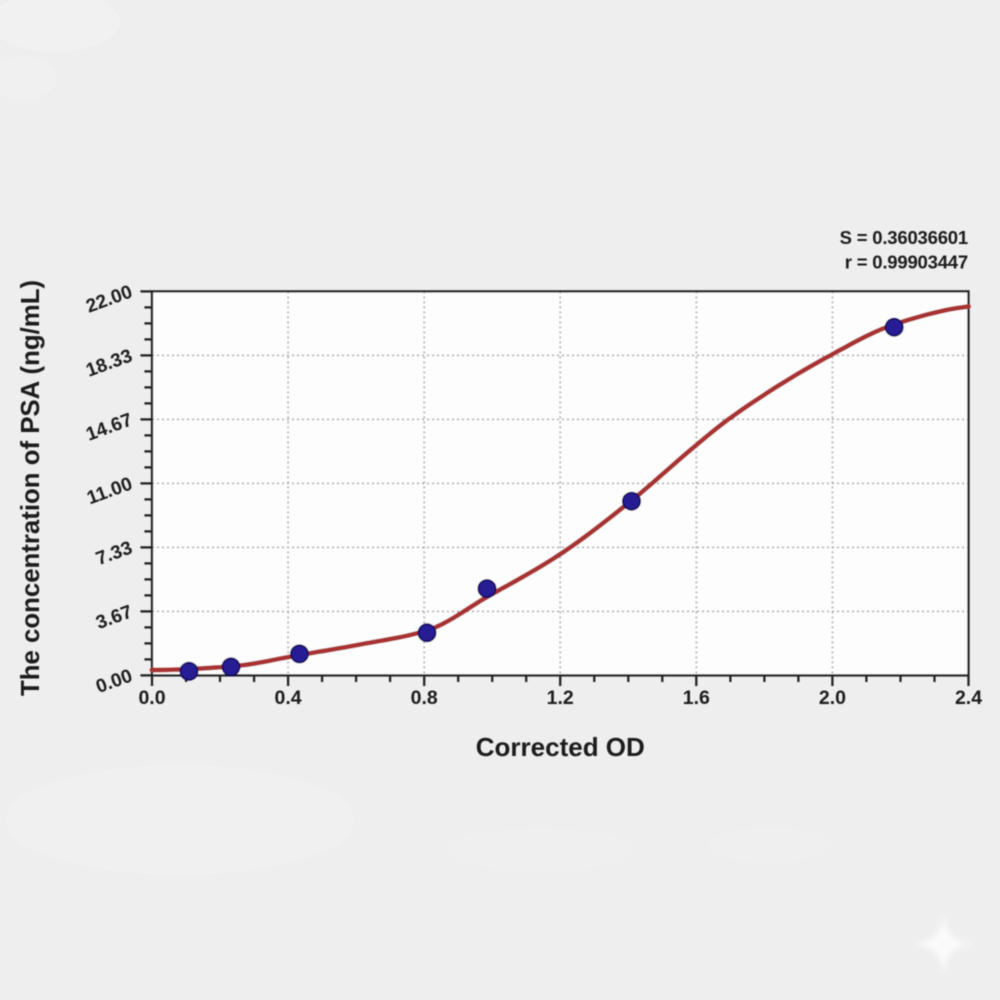 Image resolution: width=1000 pixels, height=1000 pixels. What do you see at coordinates (696, 698) in the screenshot?
I see `svg-text: 1.6` at bounding box center [696, 698].